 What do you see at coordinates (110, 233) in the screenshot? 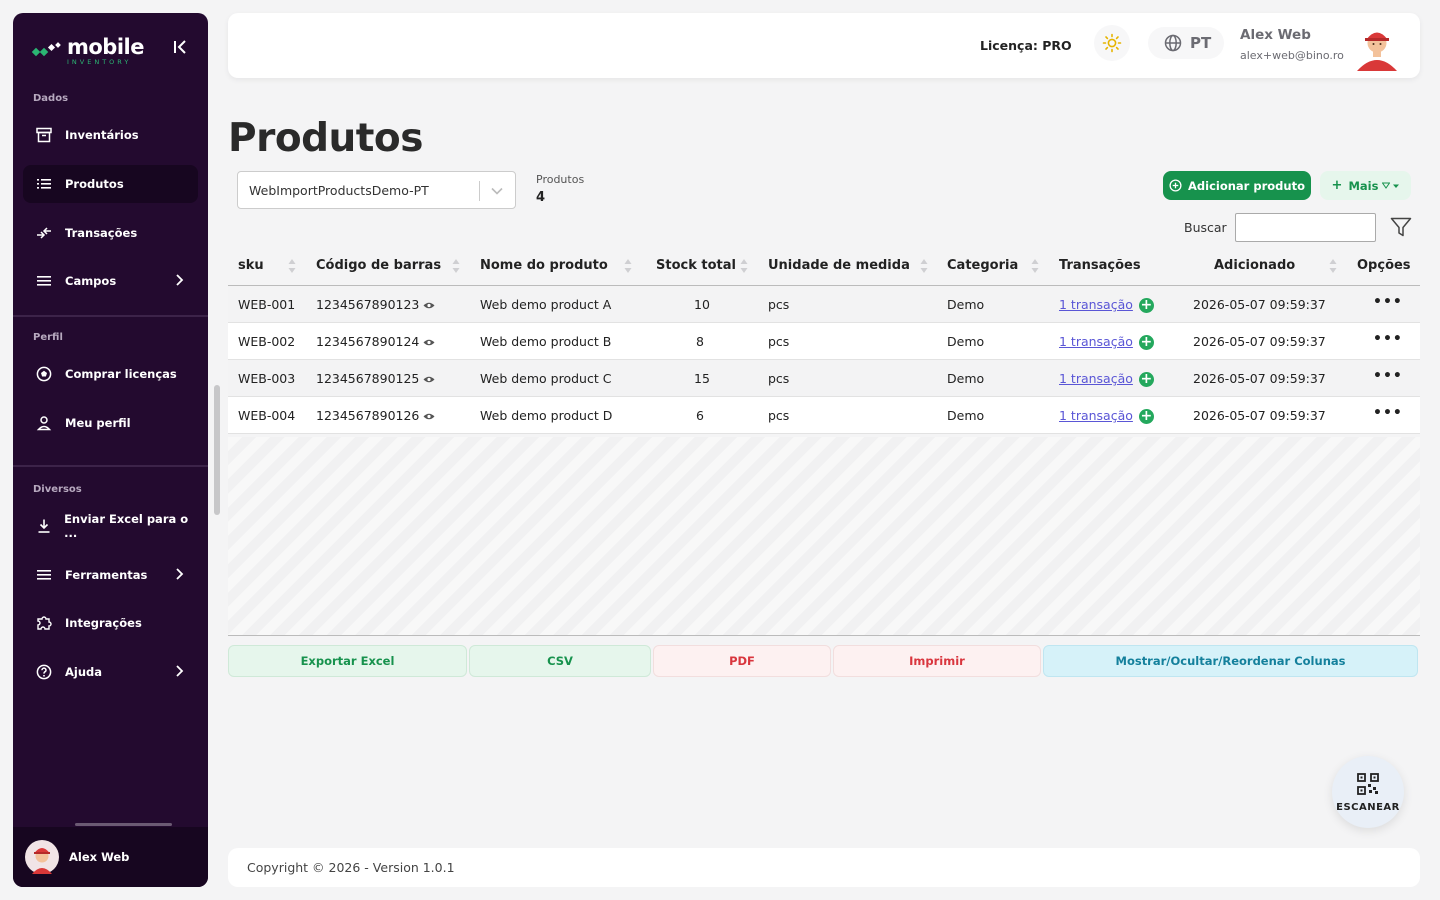
I see `sidebar-item-transacoes: Transações` at bounding box center [110, 233].